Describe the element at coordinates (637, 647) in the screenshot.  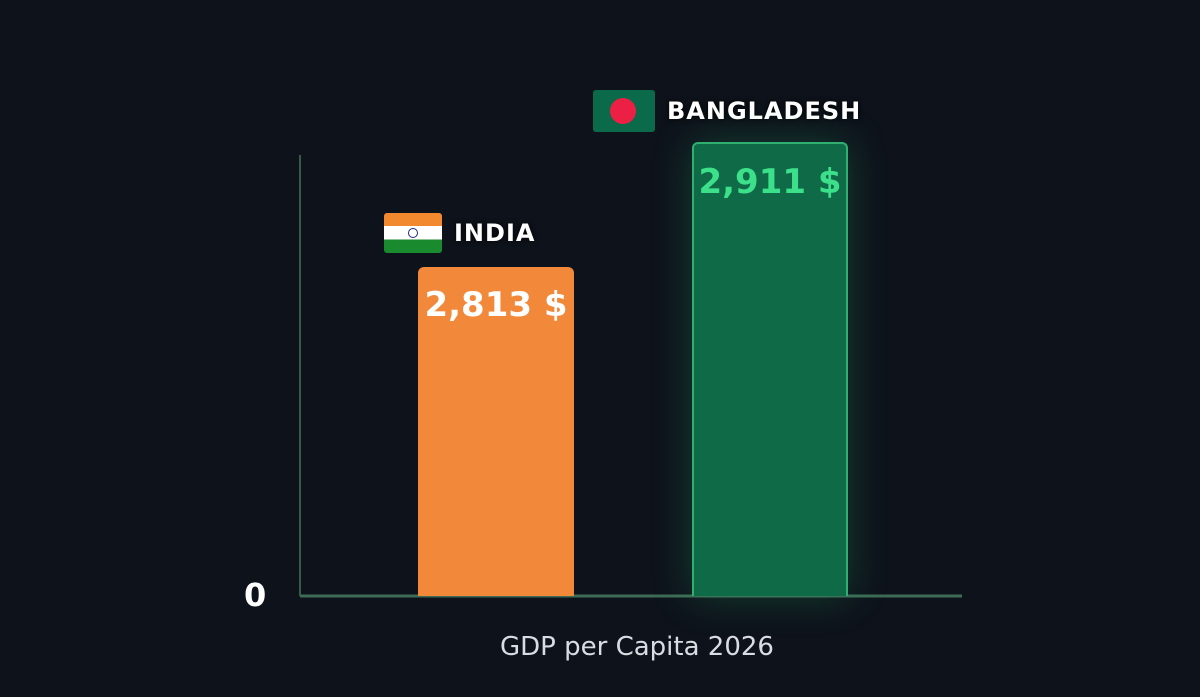
I see `x-axis-label: GDP per Capita 2026` at that location.